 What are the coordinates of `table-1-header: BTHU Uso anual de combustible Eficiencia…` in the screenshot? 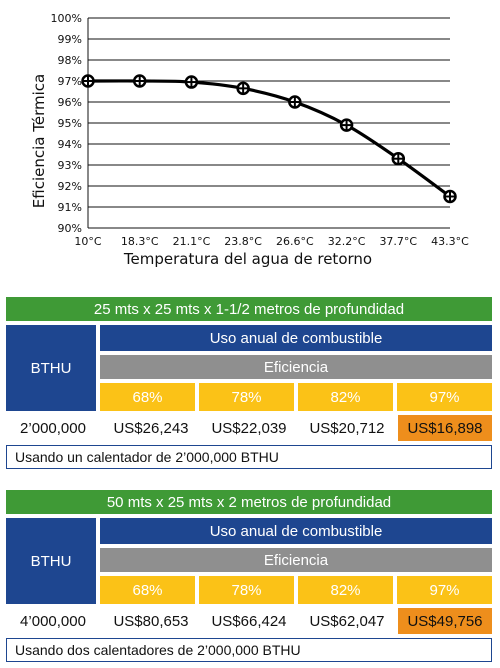 It's located at (249, 368).